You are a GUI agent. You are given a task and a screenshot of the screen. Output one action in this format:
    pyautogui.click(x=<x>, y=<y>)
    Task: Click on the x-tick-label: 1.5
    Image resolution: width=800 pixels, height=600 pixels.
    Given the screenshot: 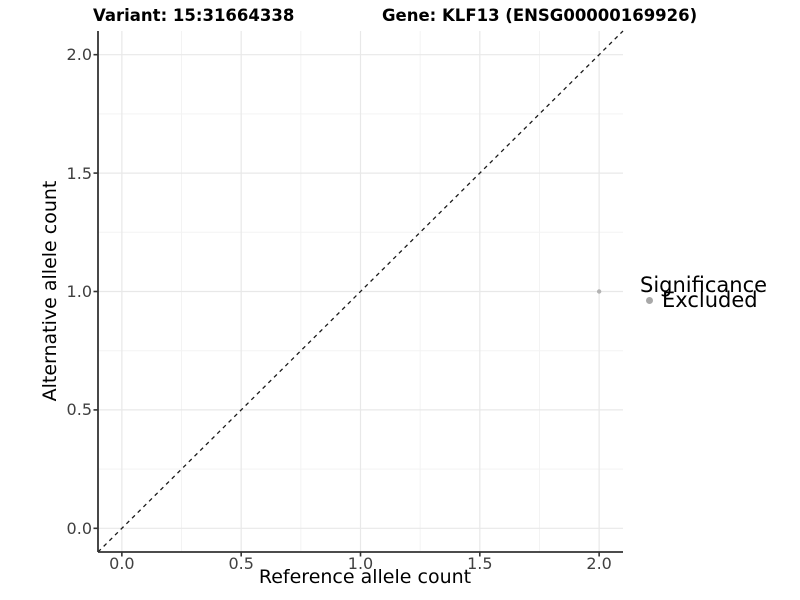 What is the action you would take?
    pyautogui.click(x=480, y=563)
    